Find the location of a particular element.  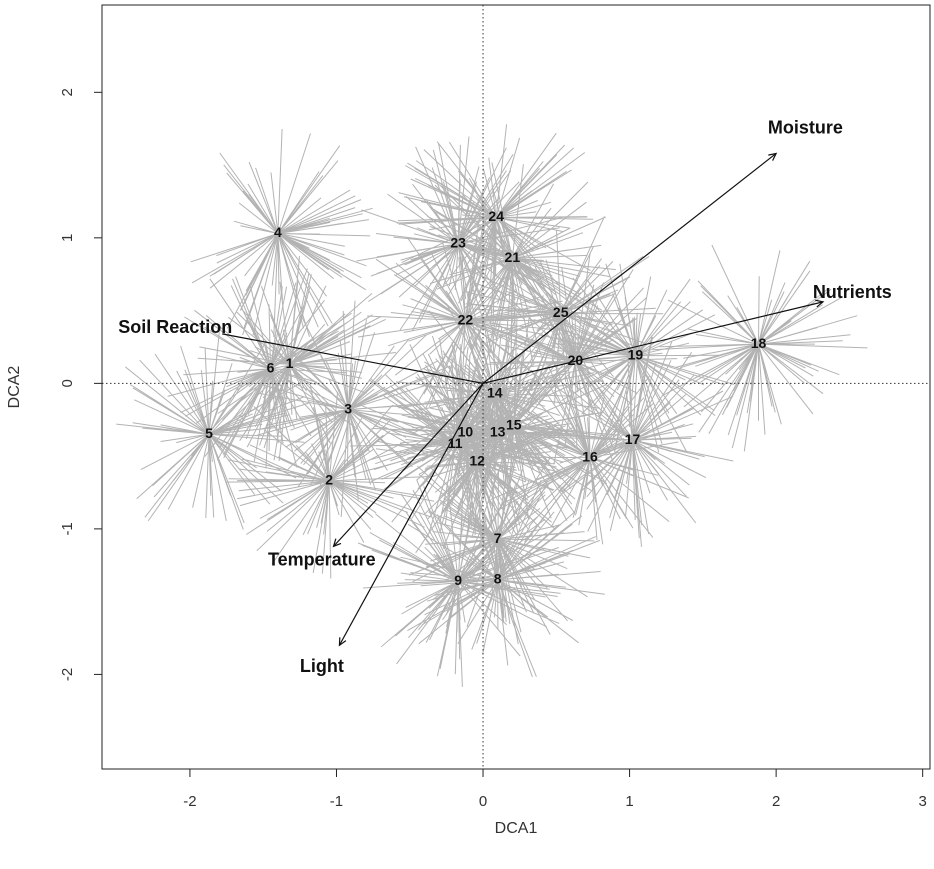

vector-moisture: Moisture is located at coordinates (662, 250).